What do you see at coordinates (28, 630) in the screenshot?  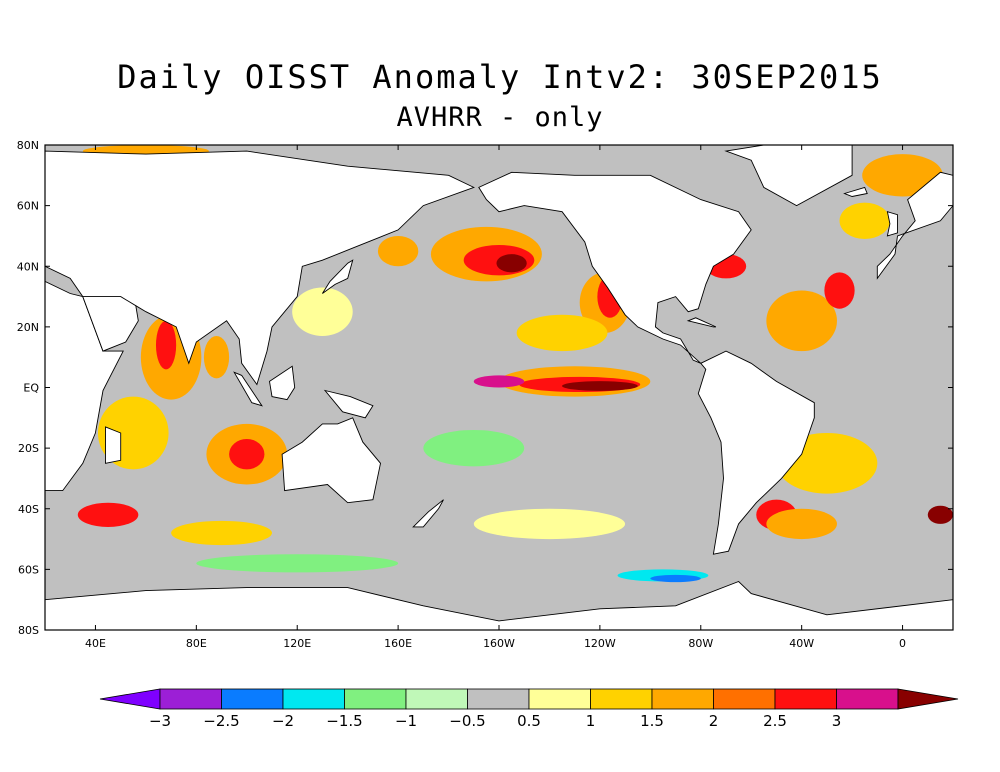 I see `lat-tick-label: 80S` at bounding box center [28, 630].